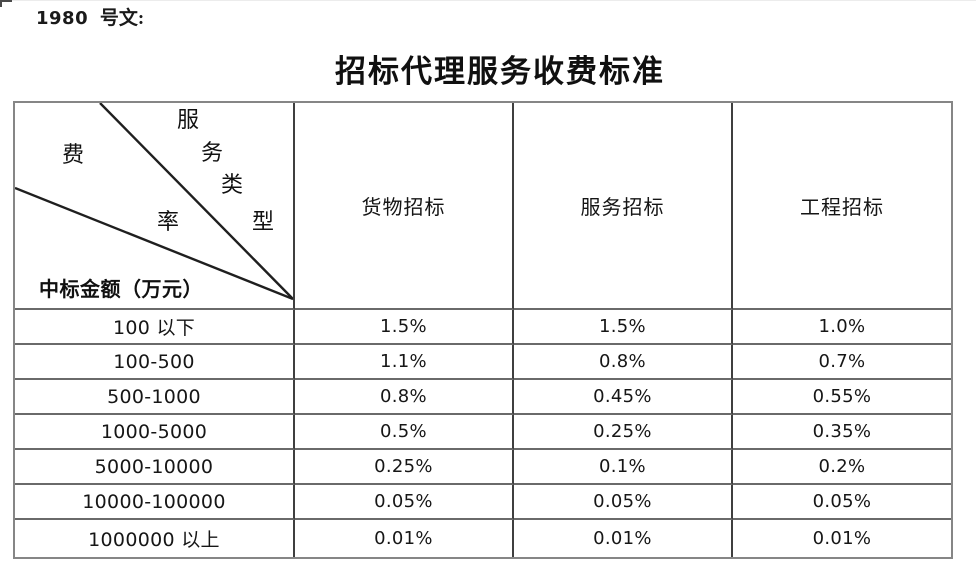 The width and height of the screenshot is (976, 581). Describe the element at coordinates (404, 362) in the screenshot. I see `fee-value: 1.1%` at that location.